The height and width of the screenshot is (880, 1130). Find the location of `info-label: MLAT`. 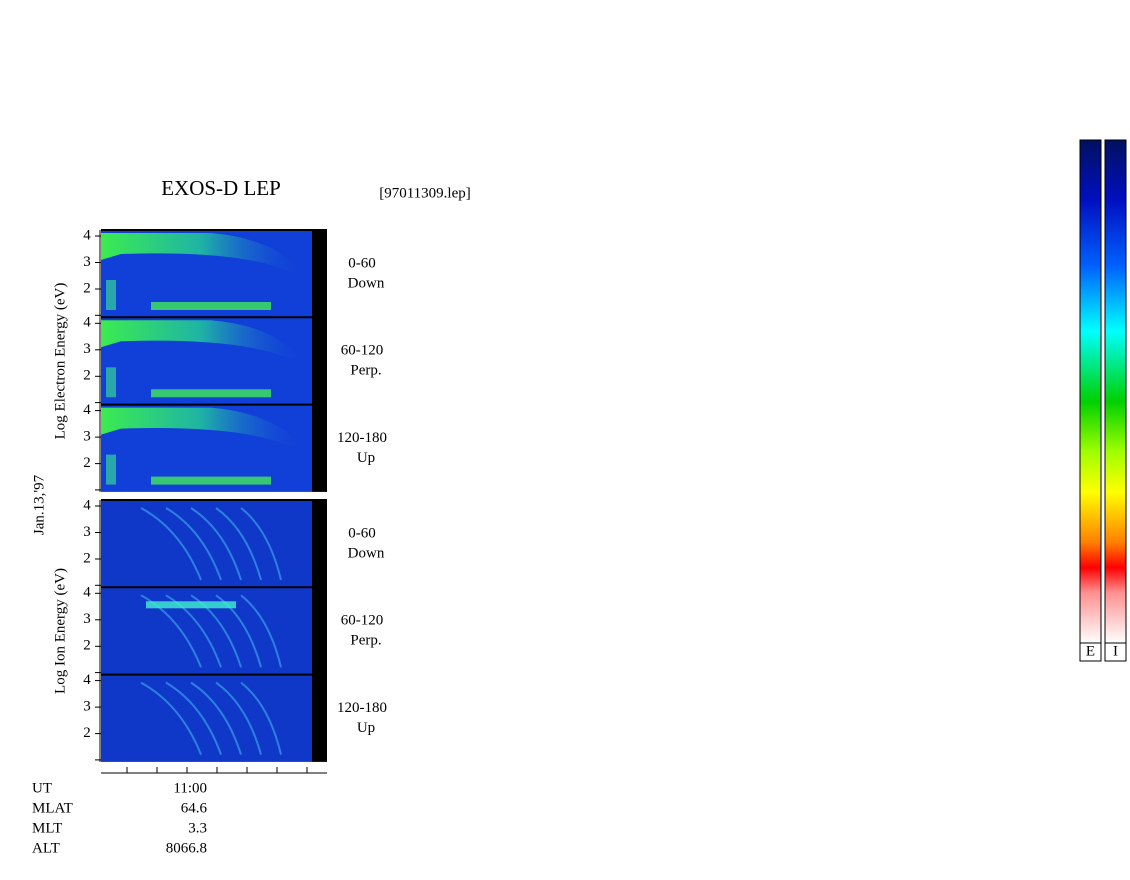

info-label: MLAT is located at coordinates (52, 808).